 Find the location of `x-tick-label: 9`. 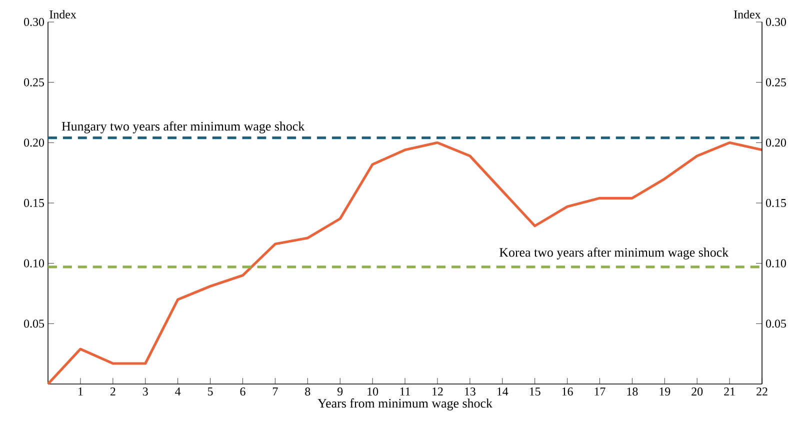

x-tick-label: 9 is located at coordinates (340, 392).